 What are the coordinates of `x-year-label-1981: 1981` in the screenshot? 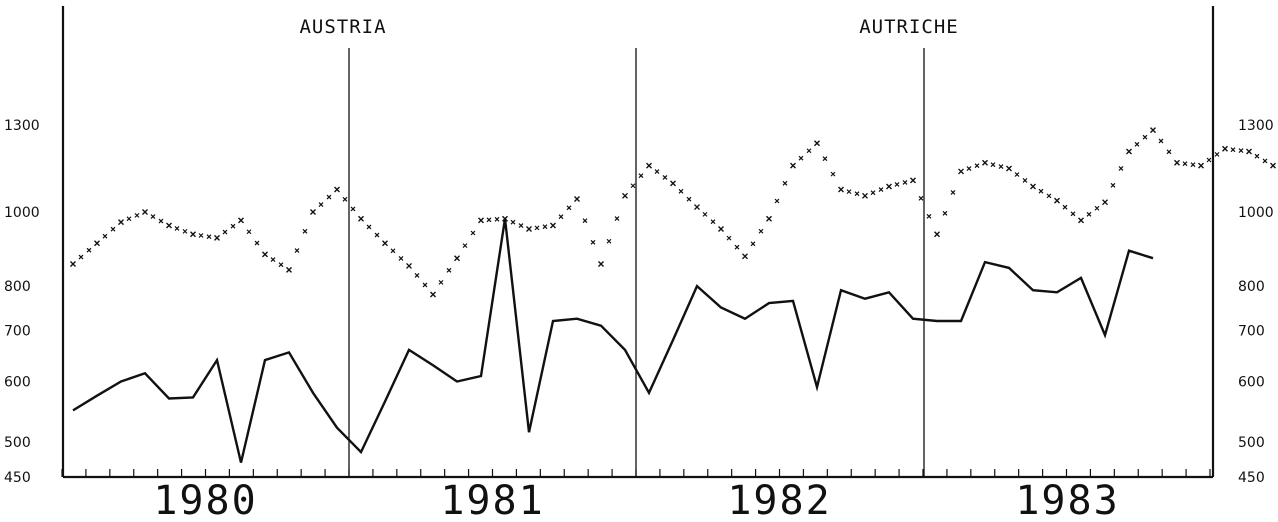 It's located at (492, 500).